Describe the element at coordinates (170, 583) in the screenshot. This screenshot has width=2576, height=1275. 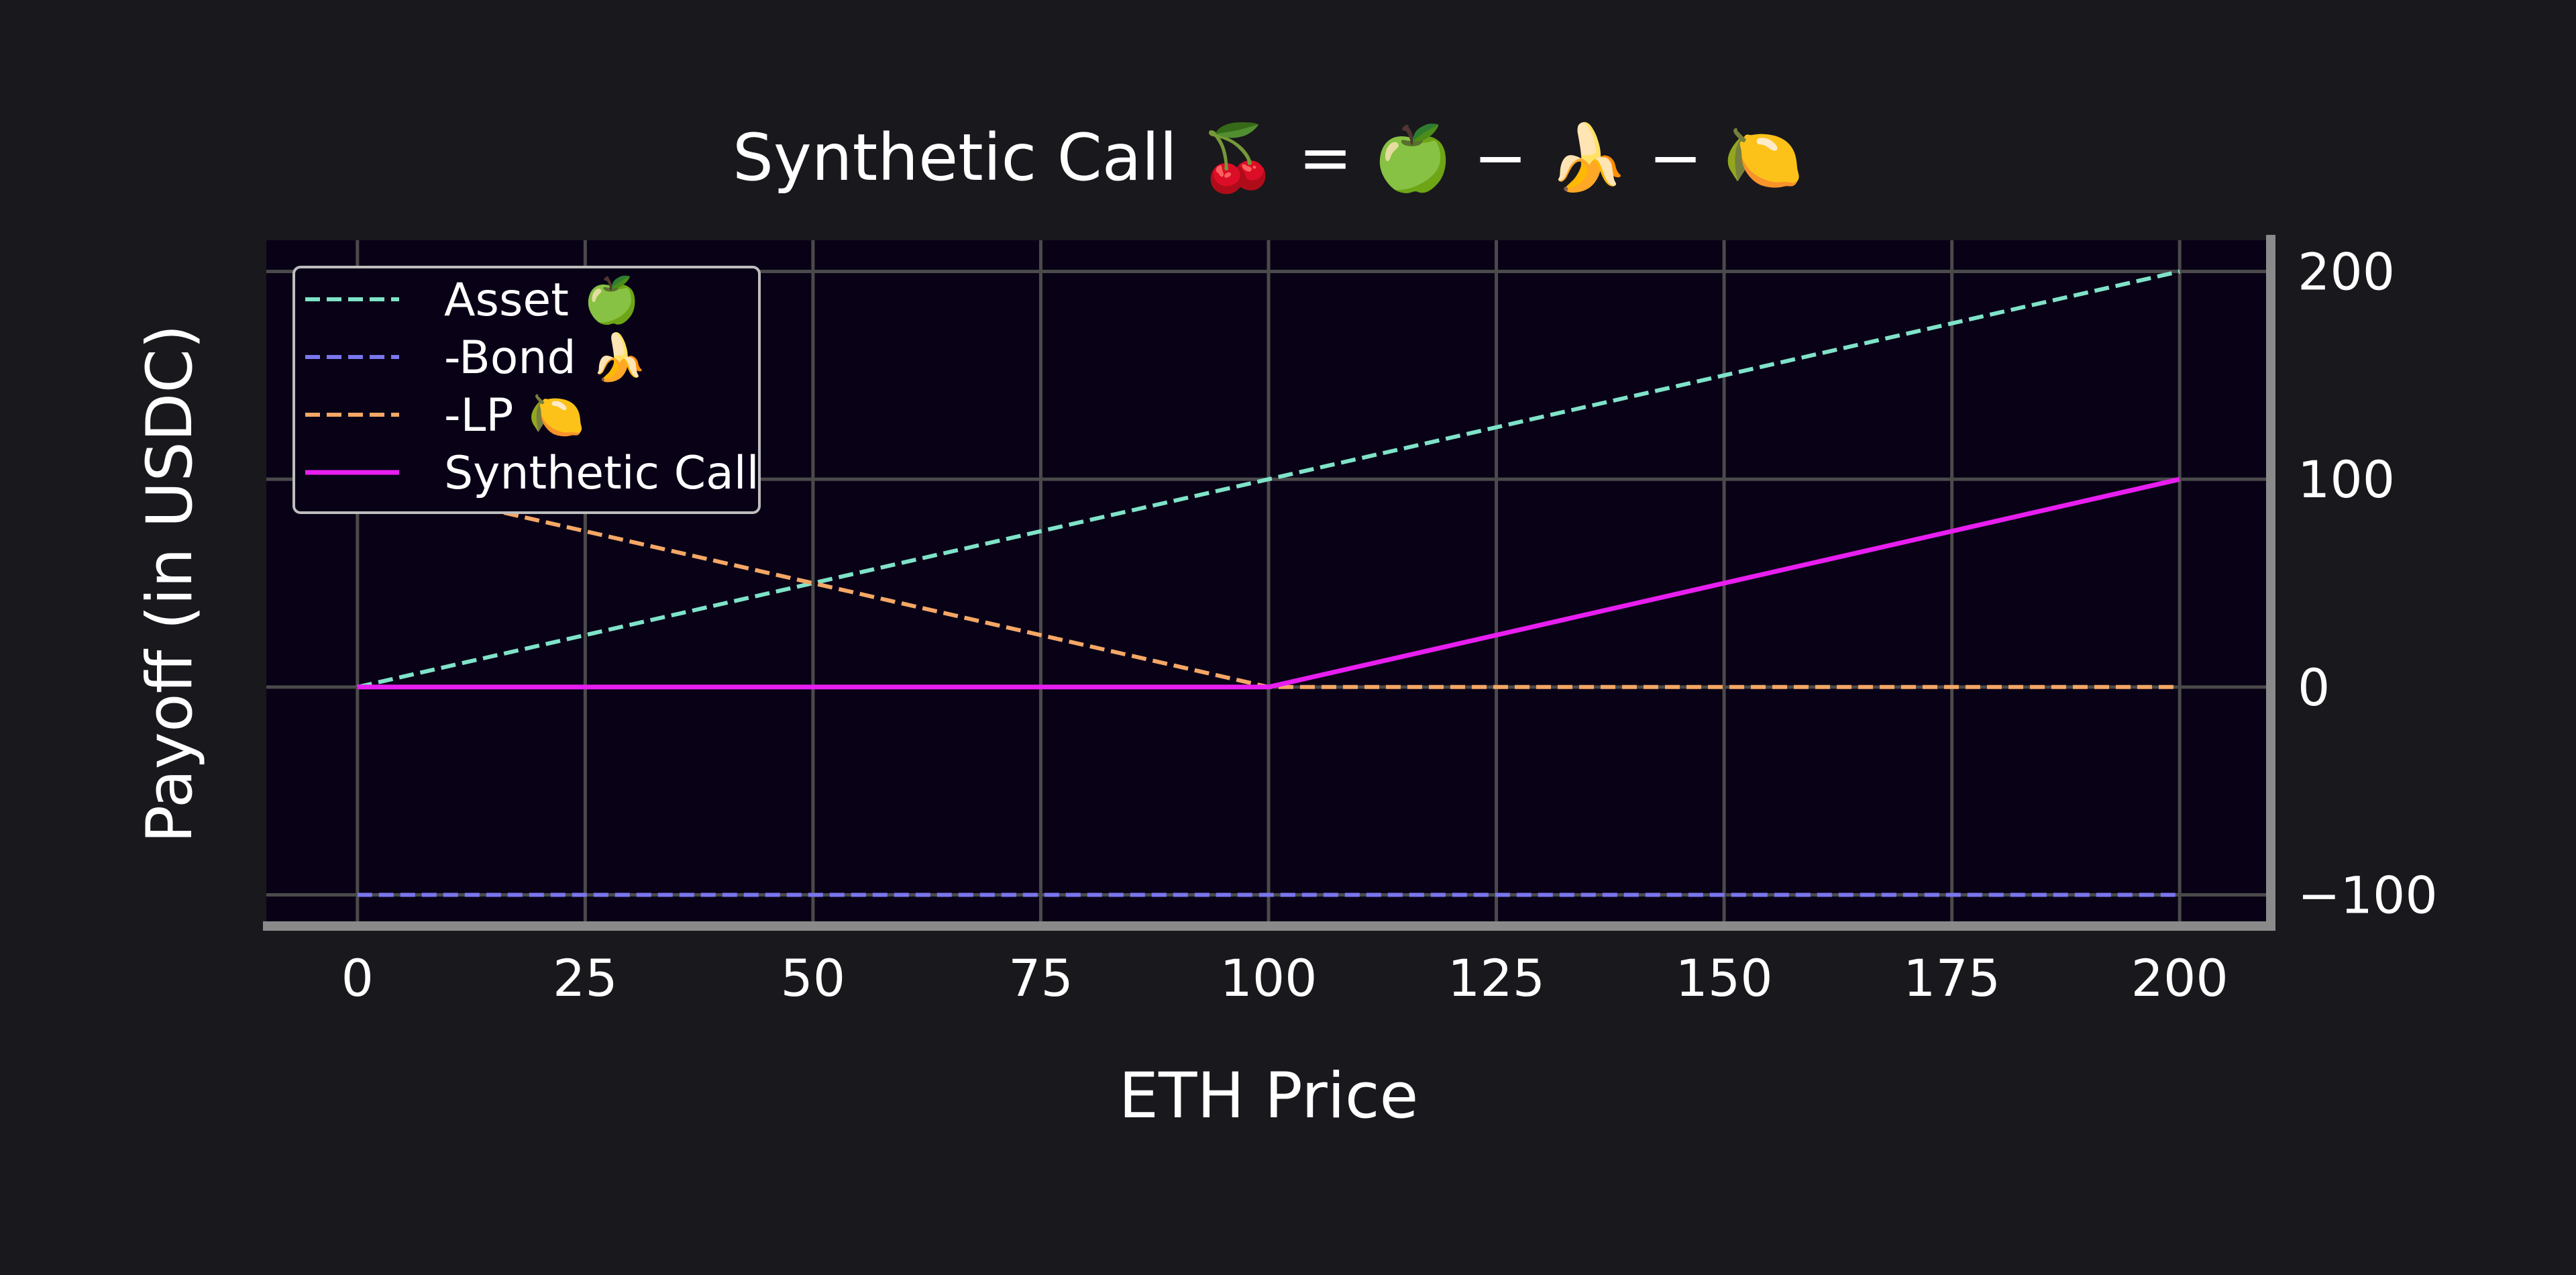
I see `y-axis-label: Payoff (in USDC)` at that location.